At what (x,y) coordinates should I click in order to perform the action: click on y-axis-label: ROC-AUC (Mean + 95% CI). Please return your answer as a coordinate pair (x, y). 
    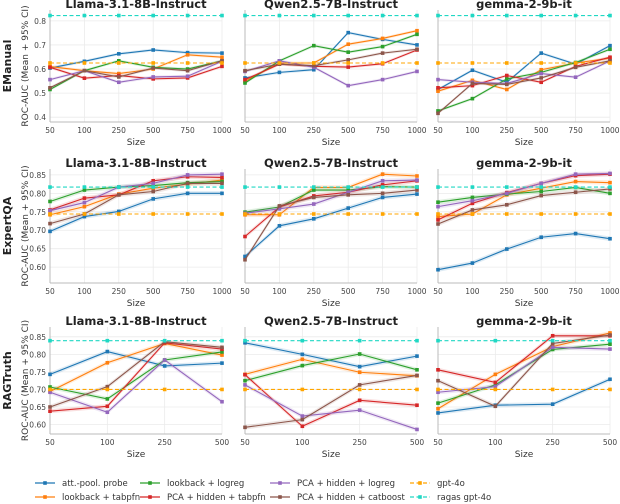
    Looking at the image, I should click on (26, 380).